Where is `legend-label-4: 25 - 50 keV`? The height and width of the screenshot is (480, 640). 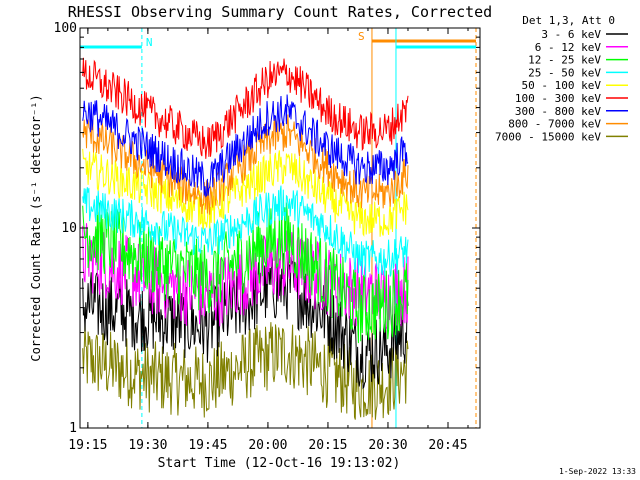 legend-label-4: 25 - 50 keV is located at coordinates (564, 72).